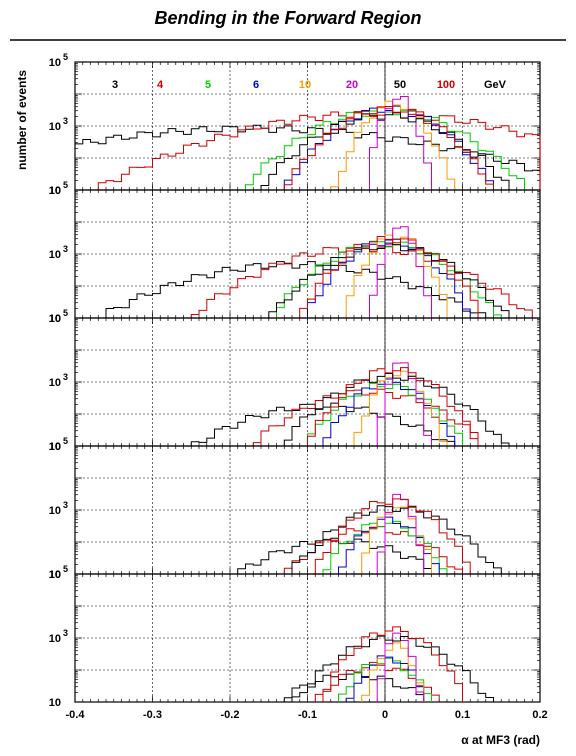 The image size is (576, 756). I want to click on legend: 3 4 5 6 10 20 50 100 GeV, so click(309, 85).